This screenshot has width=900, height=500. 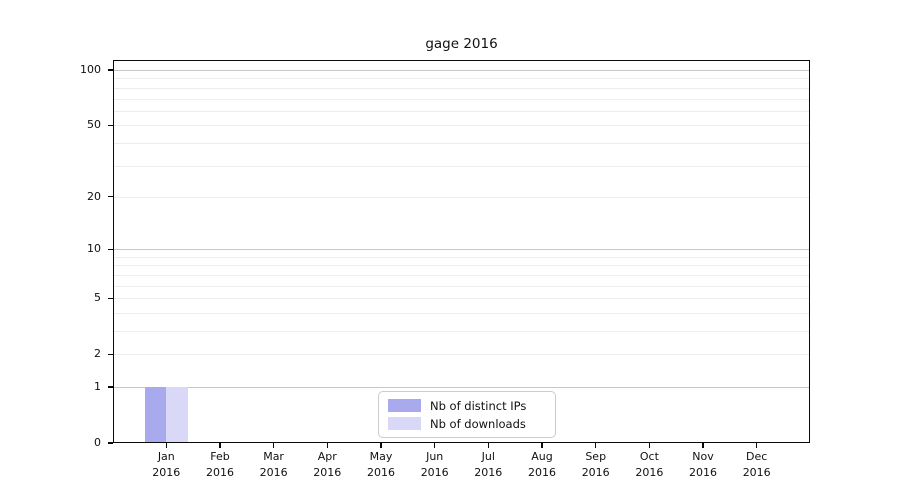 What do you see at coordinates (166, 465) in the screenshot?
I see `x-tick-label: Jan 2016` at bounding box center [166, 465].